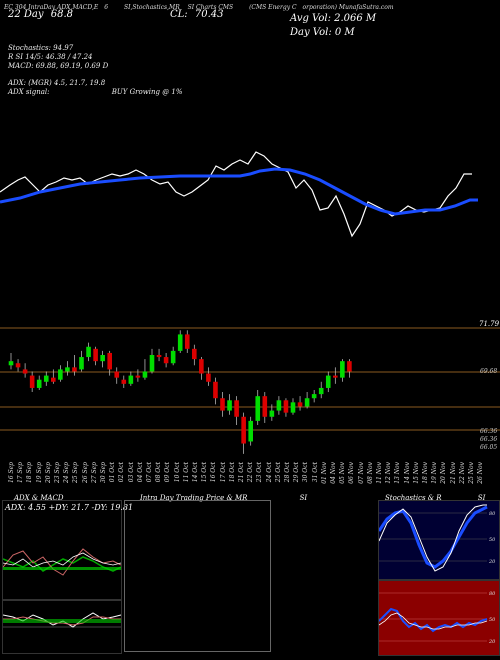 This screenshot has width=500, height=660. Describe the element at coordinates (492, 540) in the screenshot. I see `stoch-axis-50: 50` at that location.